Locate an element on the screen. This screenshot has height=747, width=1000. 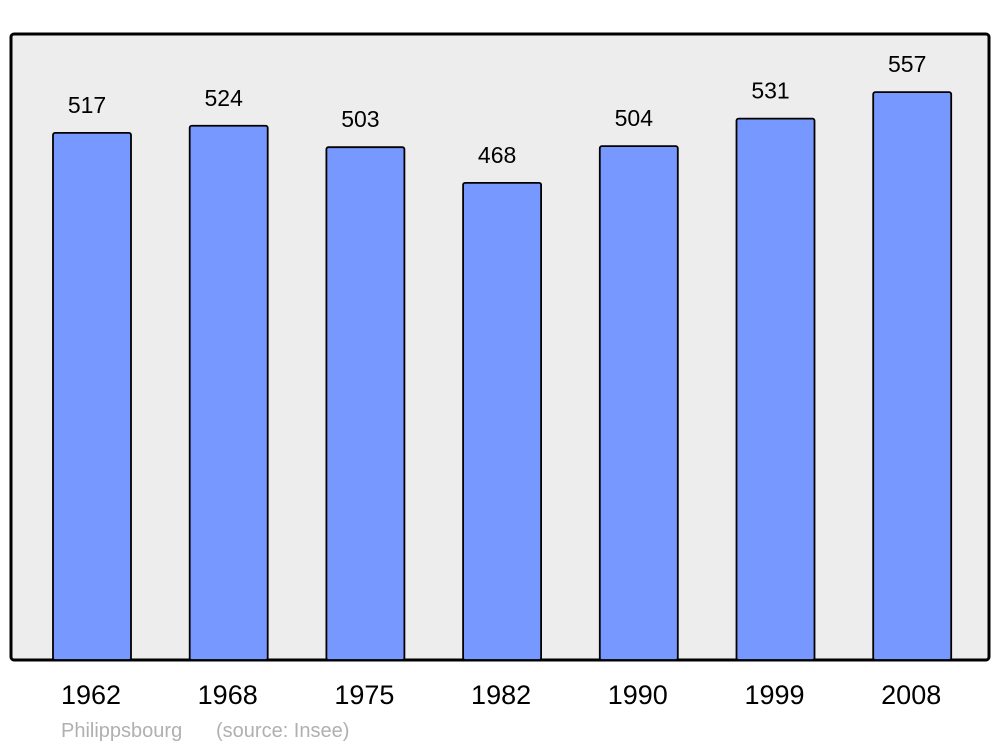
bar-1999 is located at coordinates (775, 389).